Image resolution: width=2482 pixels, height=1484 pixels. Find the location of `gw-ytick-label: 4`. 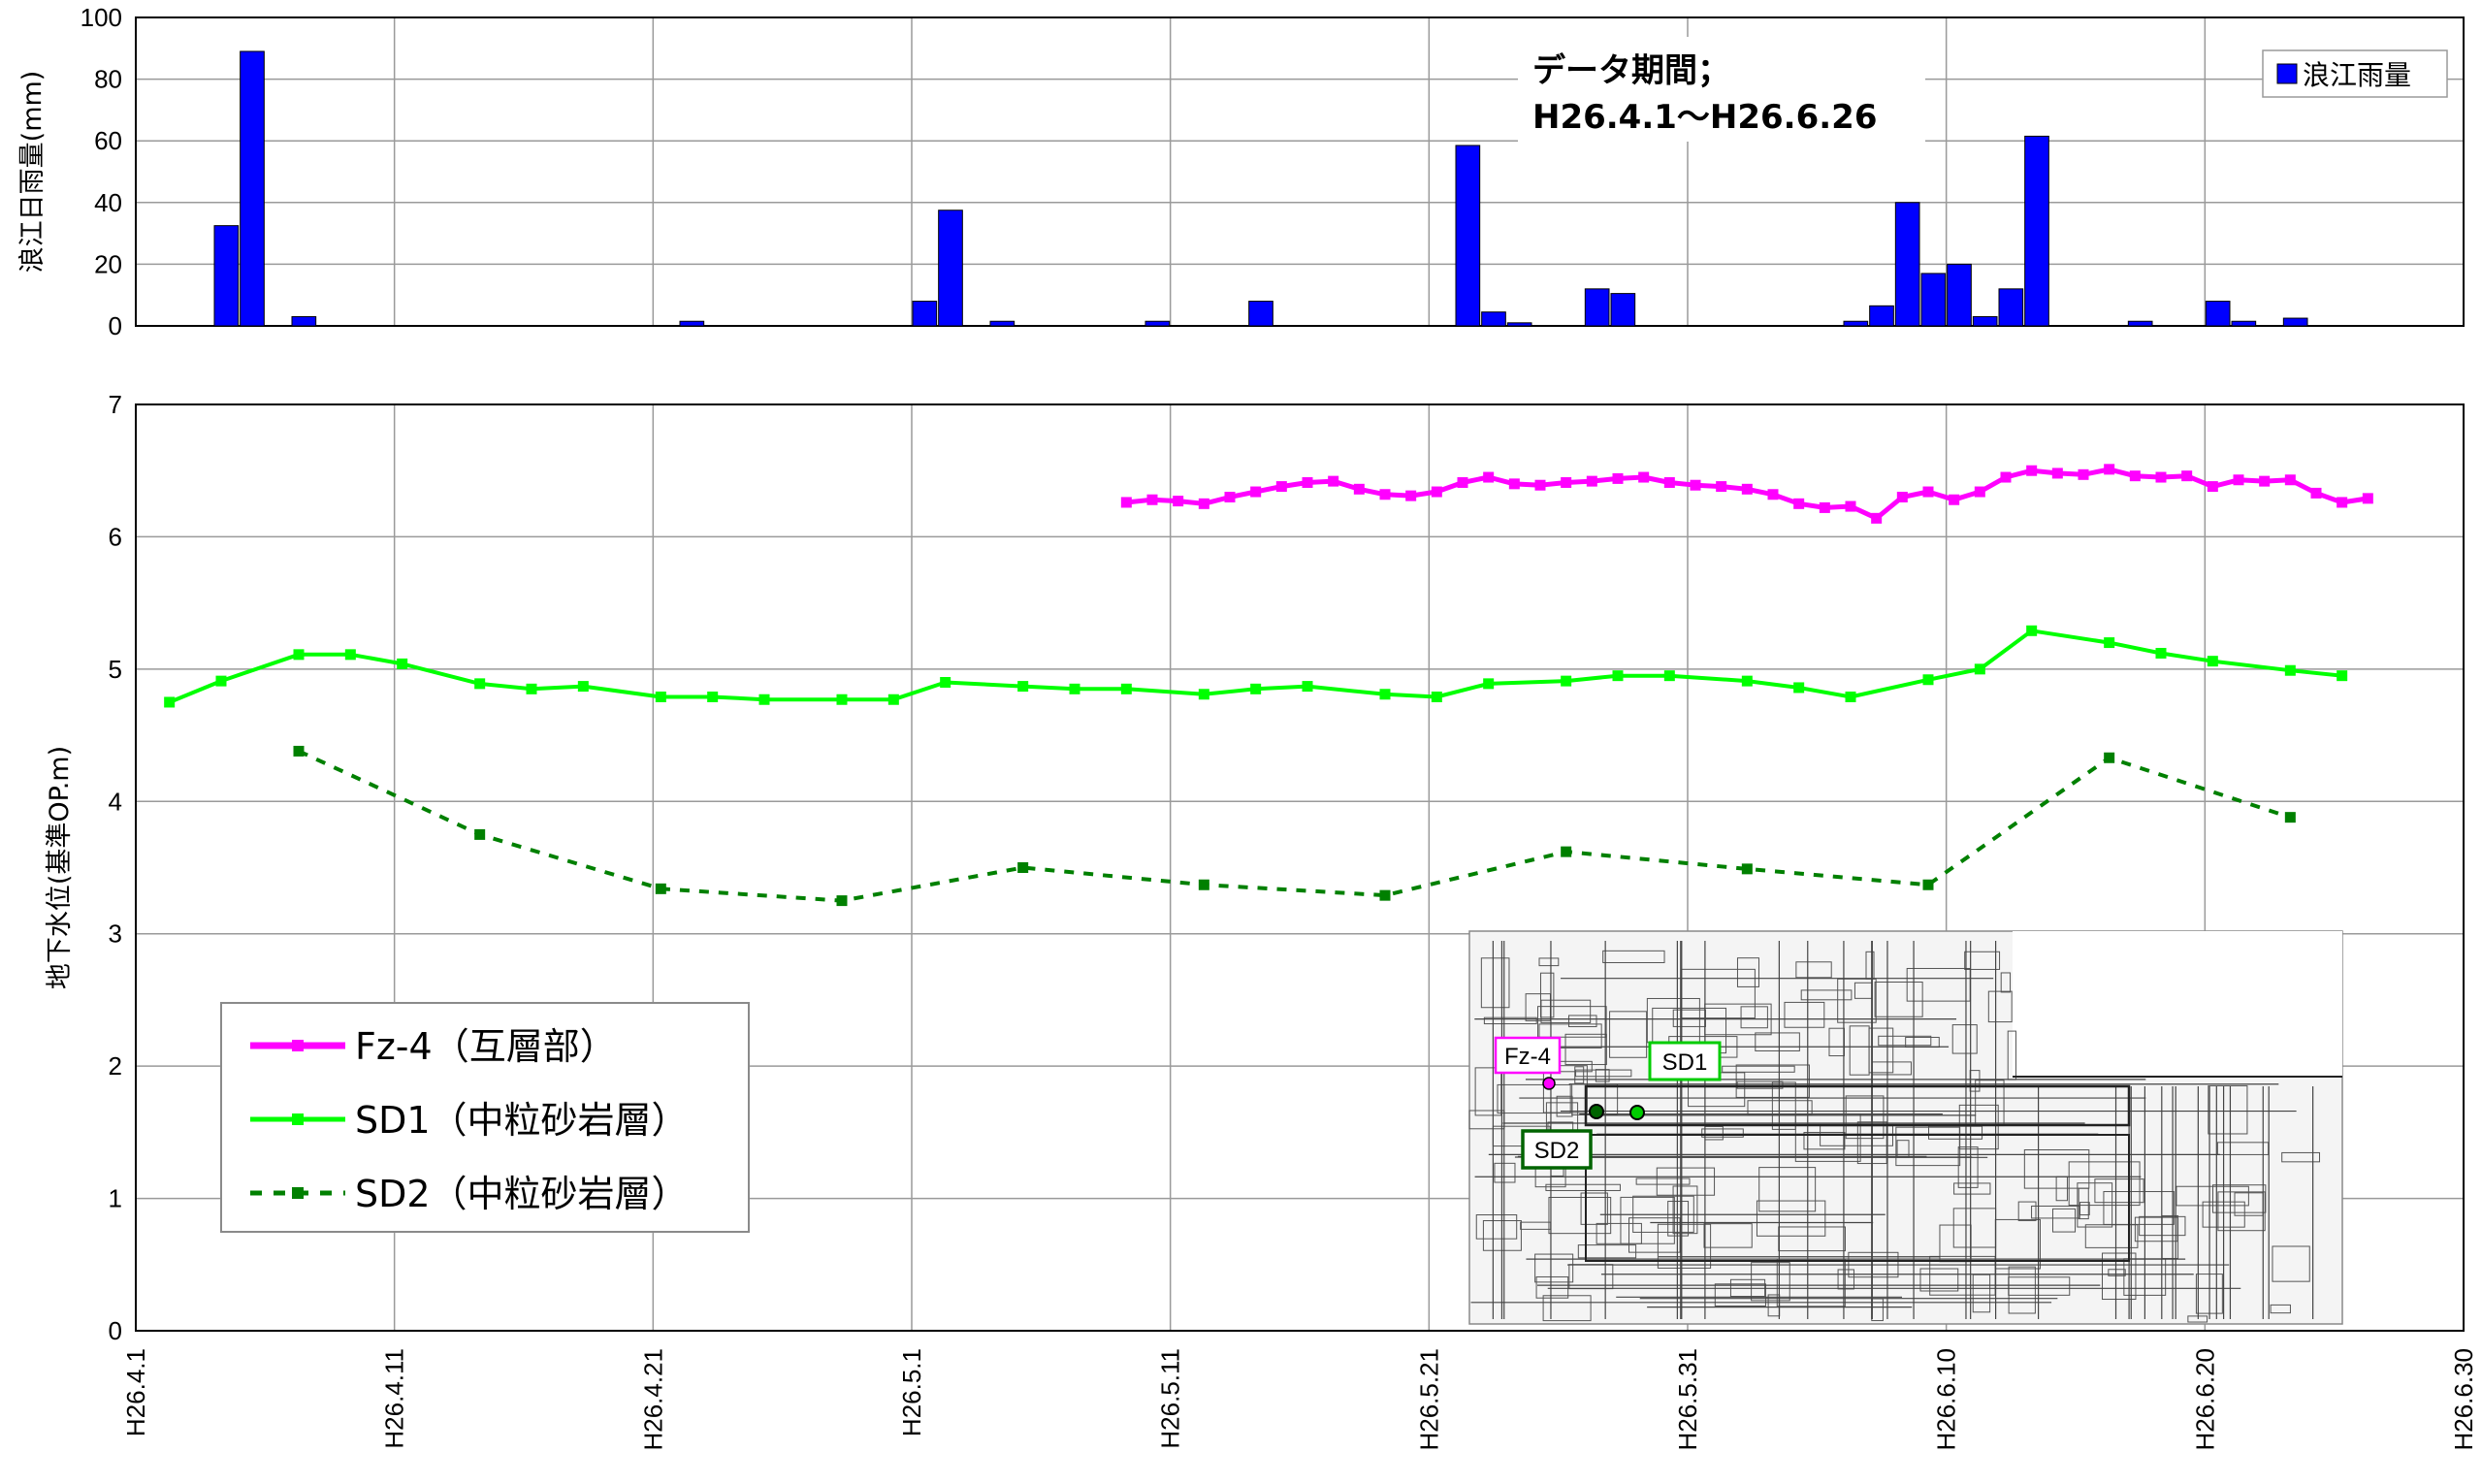

gw-ytick-label: 4 is located at coordinates (115, 801).